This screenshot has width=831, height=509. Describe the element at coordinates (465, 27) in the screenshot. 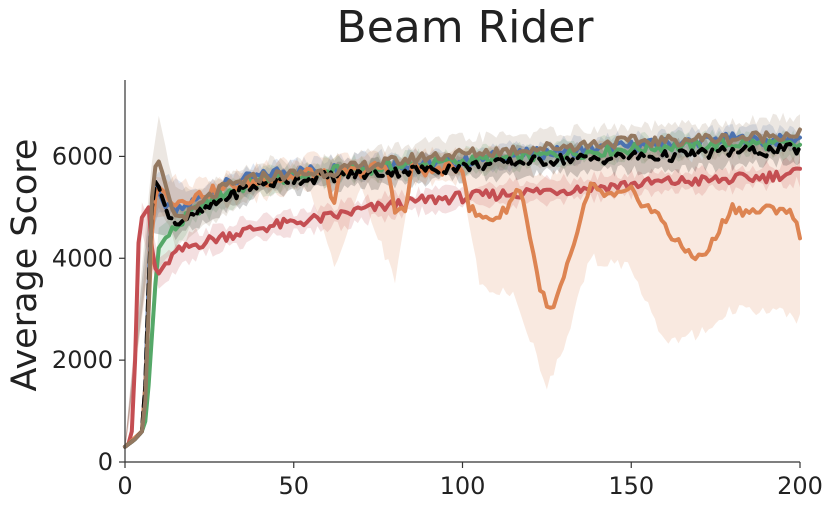

I see `chart-title: Beam Rider` at that location.